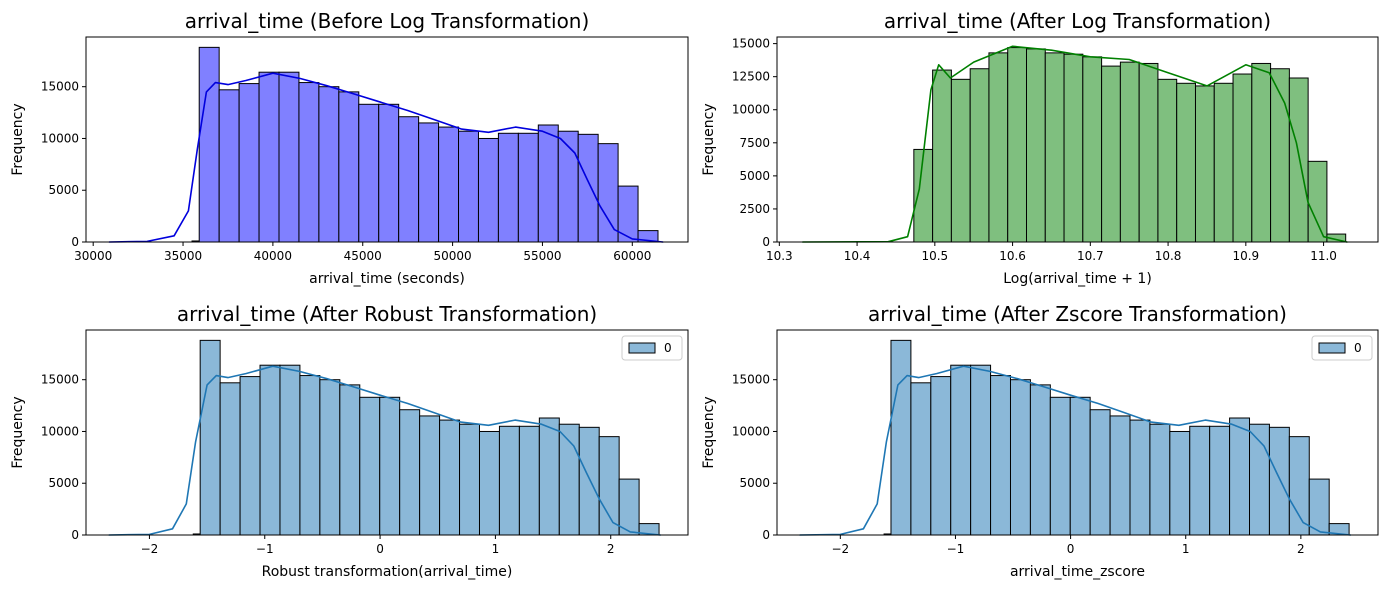 The height and width of the screenshot is (590, 1389). What do you see at coordinates (265, 549) in the screenshot?
I see `x-tick-label-2: −1` at bounding box center [265, 549].